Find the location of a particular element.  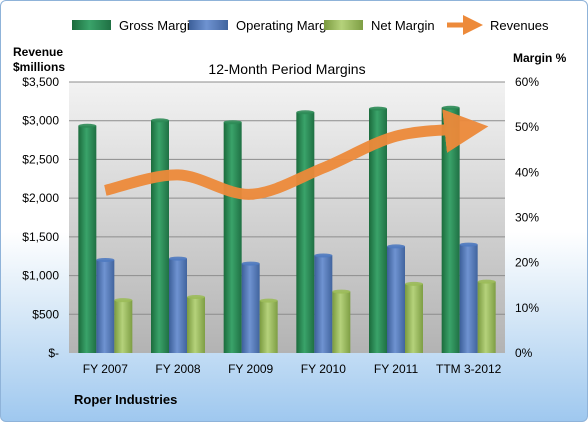

right-axis-title: Margin % is located at coordinates (540, 58).